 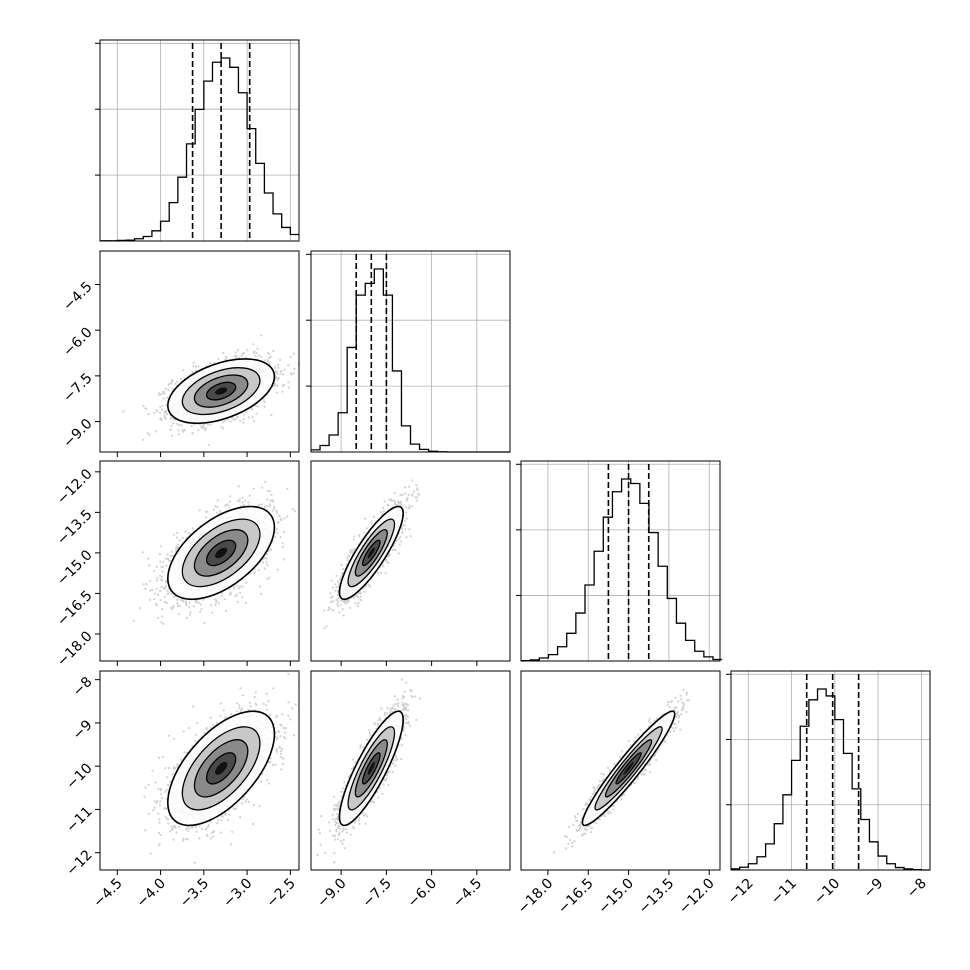 What do you see at coordinates (77, 296) in the screenshot?
I see `y-tick-label: −4.5` at bounding box center [77, 296].